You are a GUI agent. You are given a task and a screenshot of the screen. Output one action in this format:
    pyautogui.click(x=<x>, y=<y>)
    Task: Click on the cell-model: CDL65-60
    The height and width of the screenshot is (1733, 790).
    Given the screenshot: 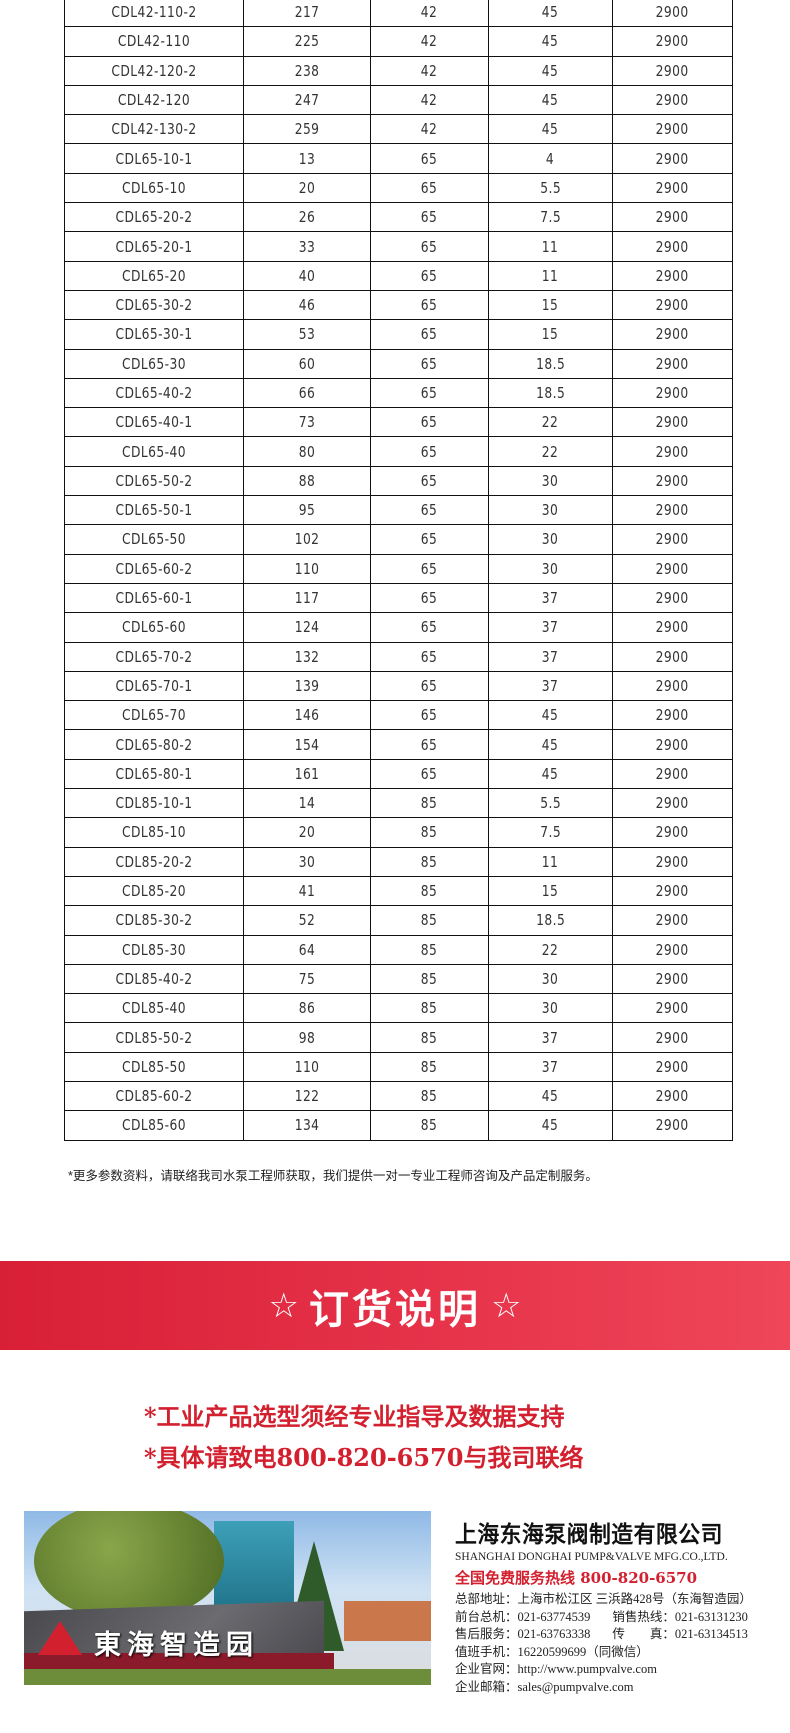 What is the action you would take?
    pyautogui.click(x=154, y=627)
    